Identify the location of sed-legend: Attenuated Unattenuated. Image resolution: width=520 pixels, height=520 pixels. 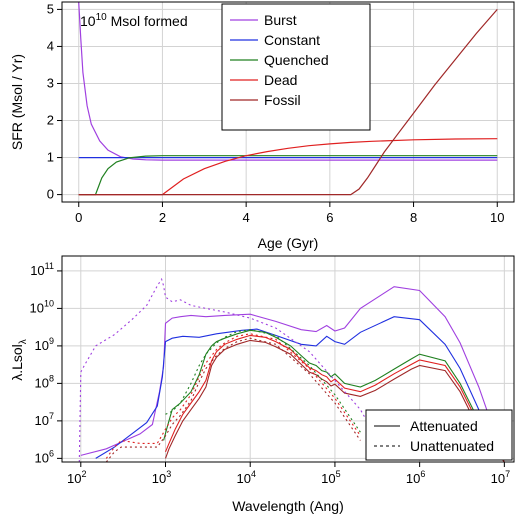
(439, 435).